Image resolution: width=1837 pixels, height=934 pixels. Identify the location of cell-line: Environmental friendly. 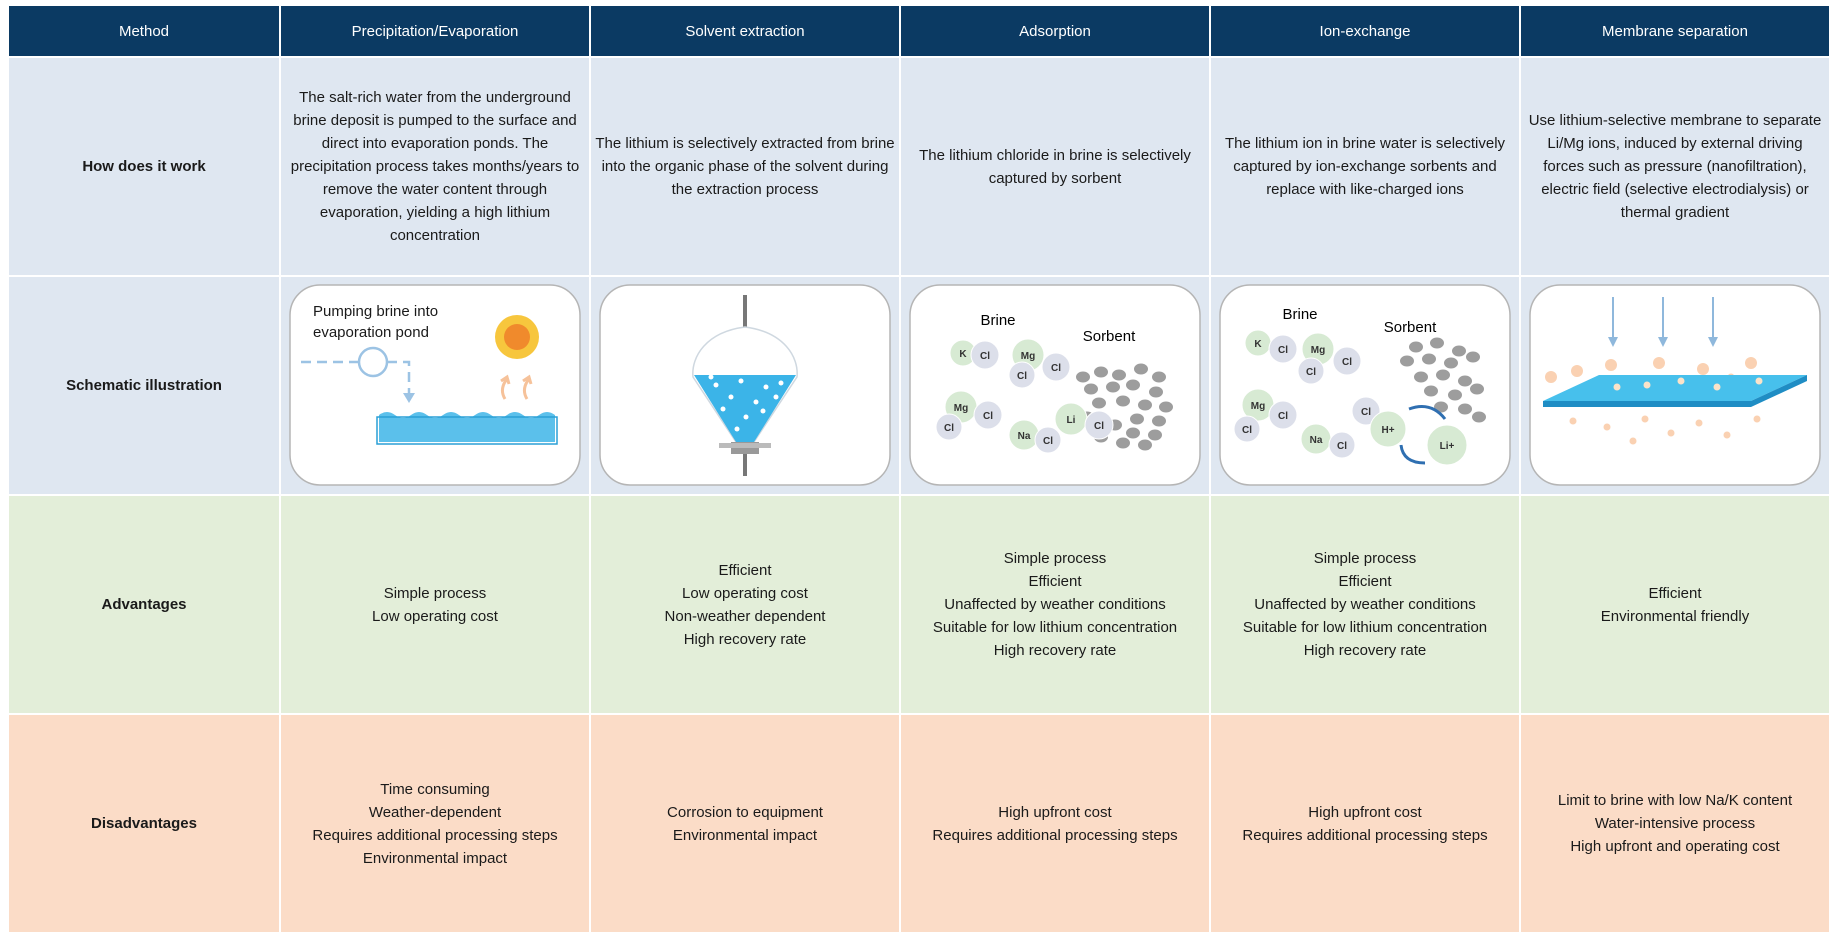
(1675, 616).